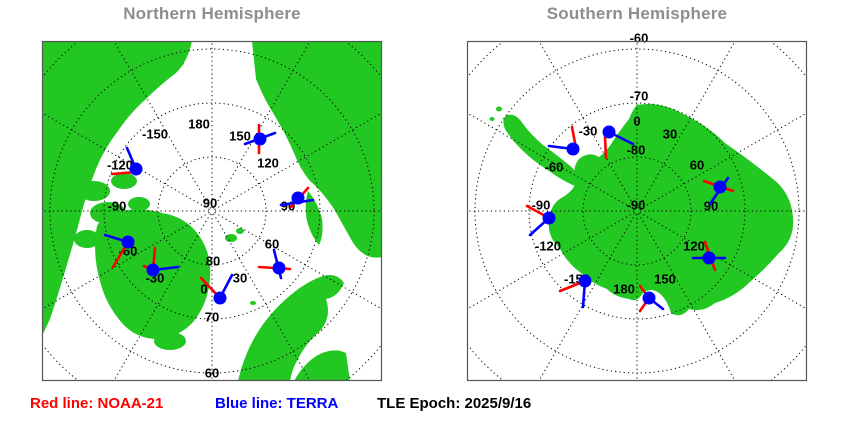 The width and height of the screenshot is (850, 425). What do you see at coordinates (212, 317) in the screenshot?
I see `graticule-label: 70` at bounding box center [212, 317].